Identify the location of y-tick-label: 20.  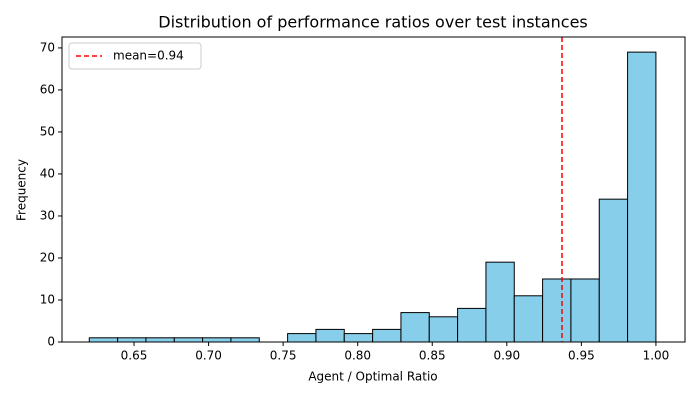
(47, 257).